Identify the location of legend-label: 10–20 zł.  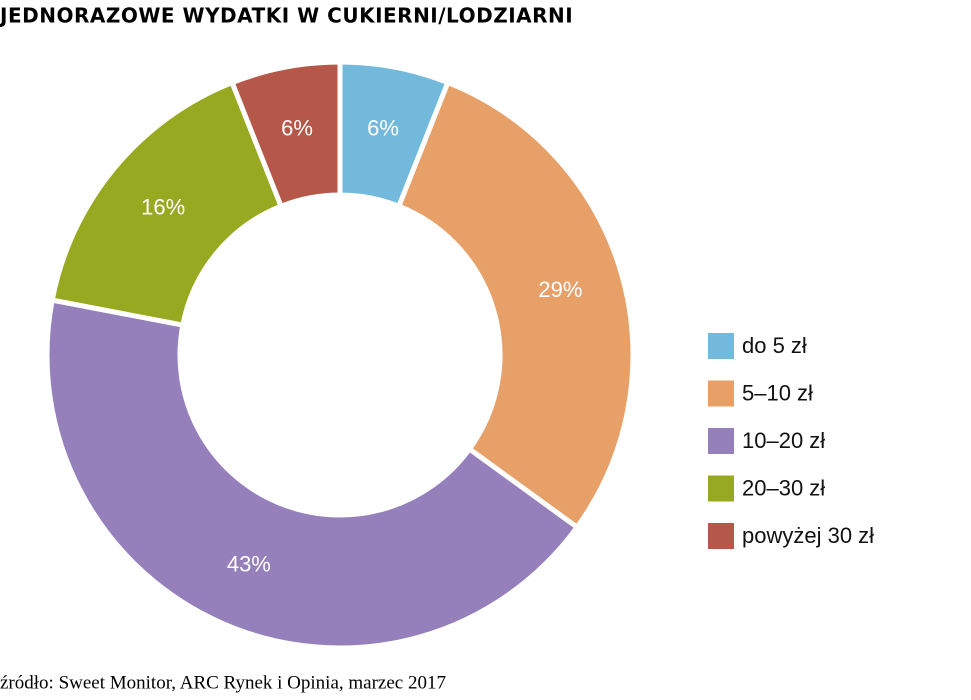
(783, 440).